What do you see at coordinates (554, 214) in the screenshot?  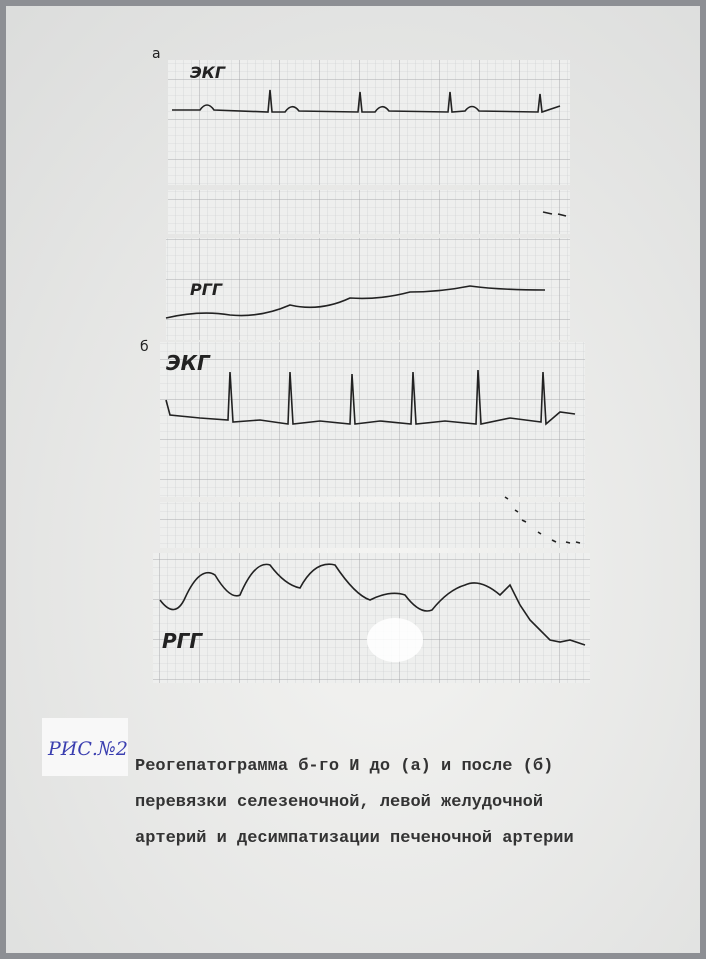 I see `mark` at bounding box center [554, 214].